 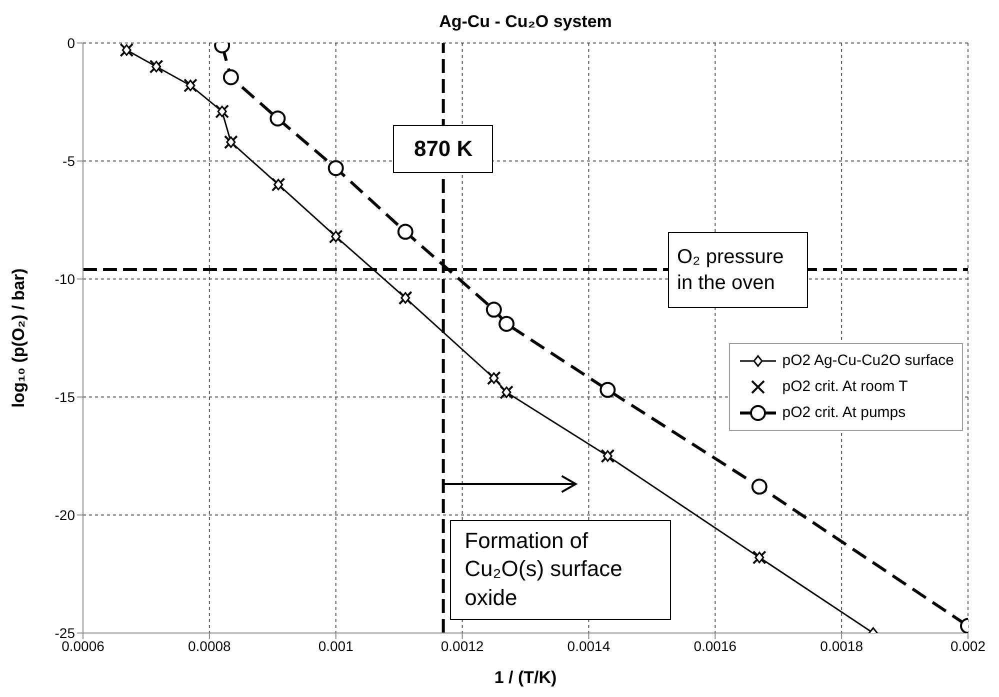 I want to click on x-axis-title: 1 / (T/K), so click(x=525, y=677).